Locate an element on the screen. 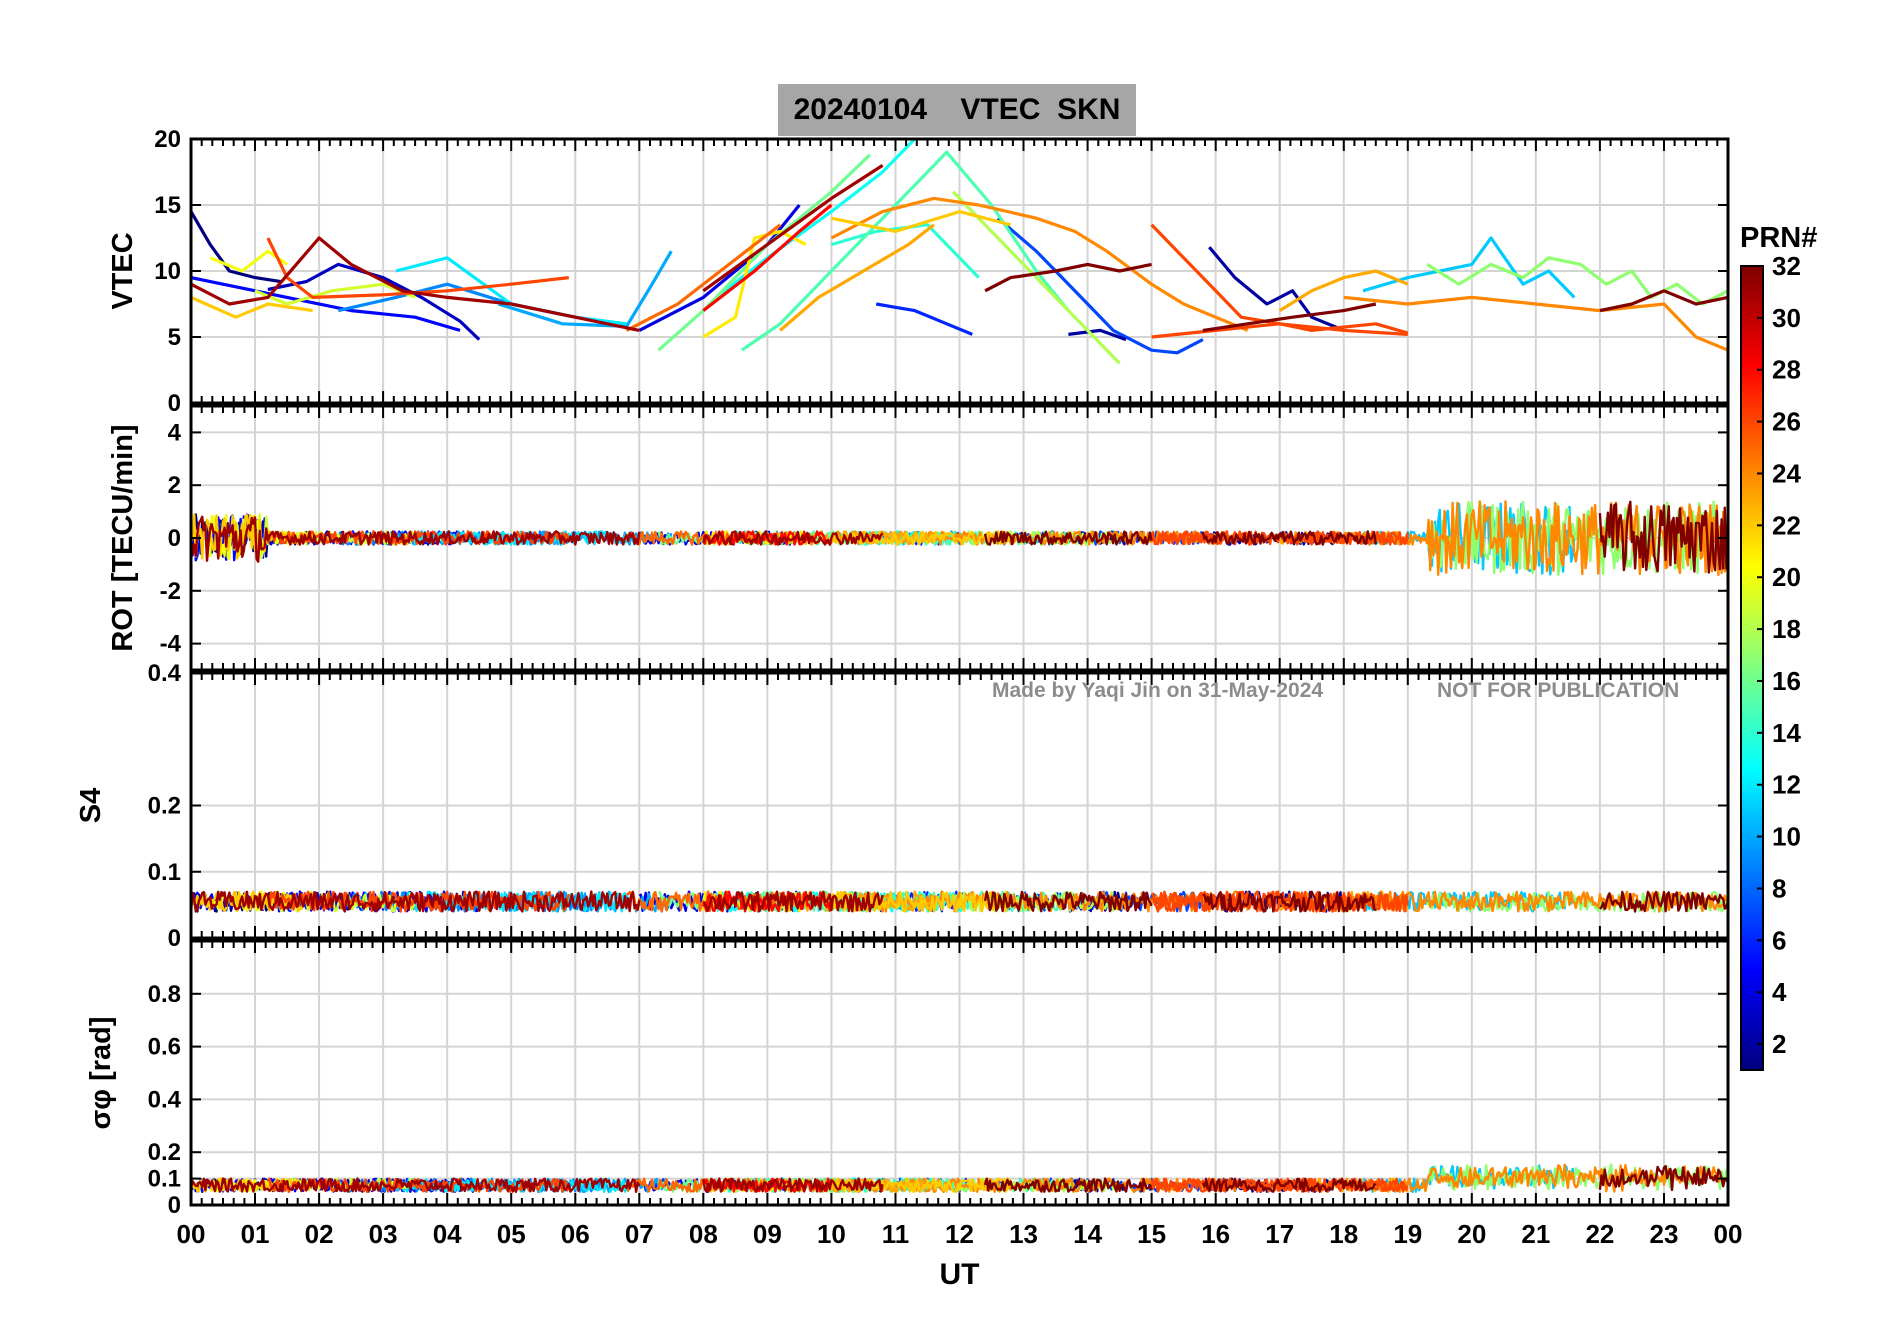 This screenshot has height=1330, width=1902. x-tick-label: 17 is located at coordinates (1279, 1234).